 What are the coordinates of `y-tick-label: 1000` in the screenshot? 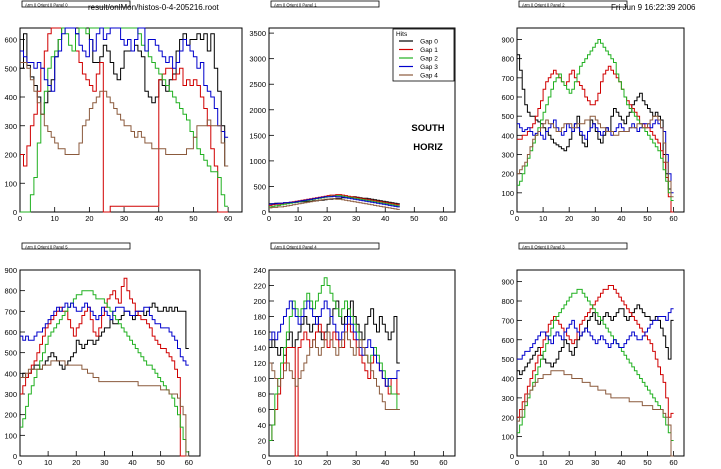 It's located at (257, 161).